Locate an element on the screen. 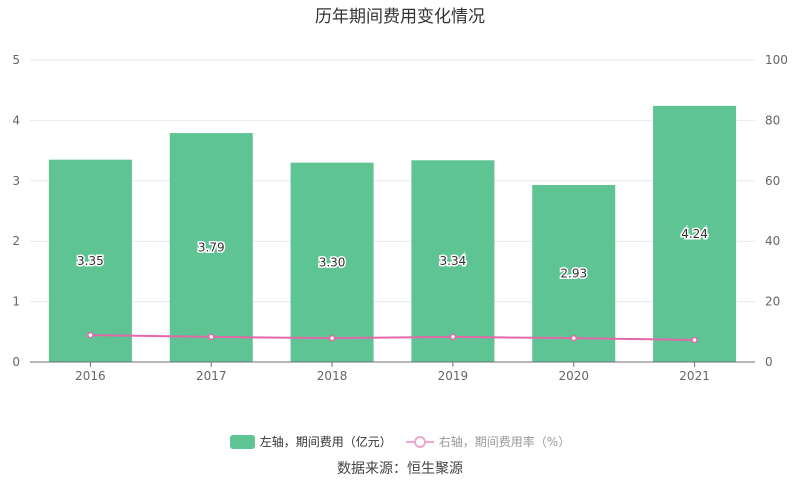 Image resolution: width=800 pixels, height=501 pixels. legend: 左轴，期间费用（亿元） 右轴，期间费用率（%） is located at coordinates (400, 441).